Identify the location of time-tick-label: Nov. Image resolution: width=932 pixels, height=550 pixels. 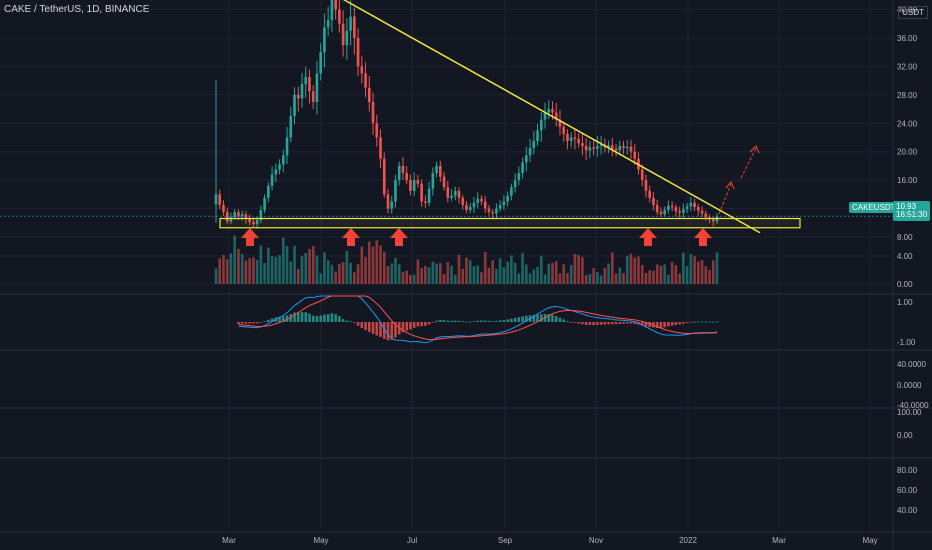
(596, 540).